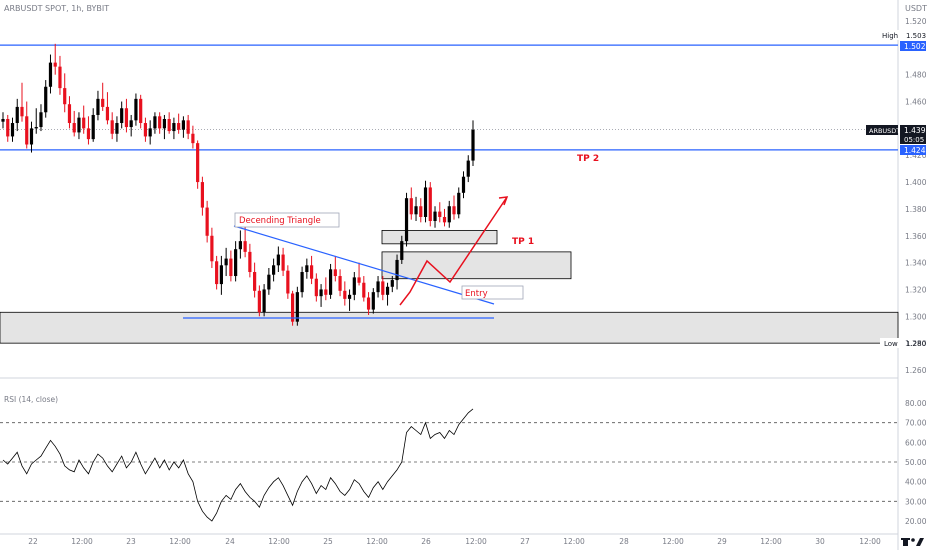 This screenshot has width=932, height=550. What do you see at coordinates (915, 46) in the screenshot?
I see `level-badge: 1.502` at bounding box center [915, 46].